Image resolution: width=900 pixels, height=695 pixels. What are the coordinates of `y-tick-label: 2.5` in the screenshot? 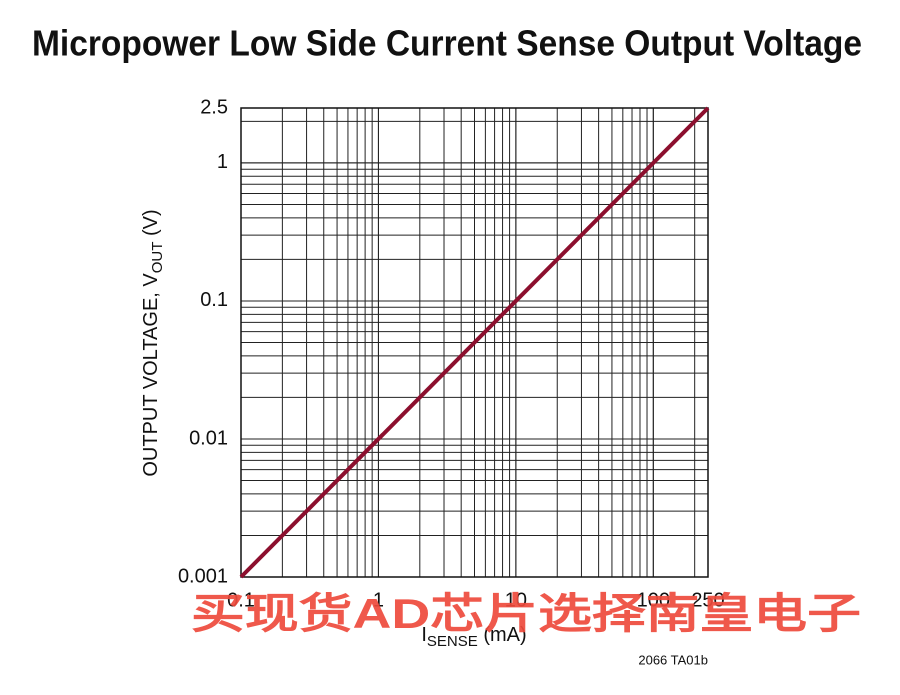 It's located at (214, 107).